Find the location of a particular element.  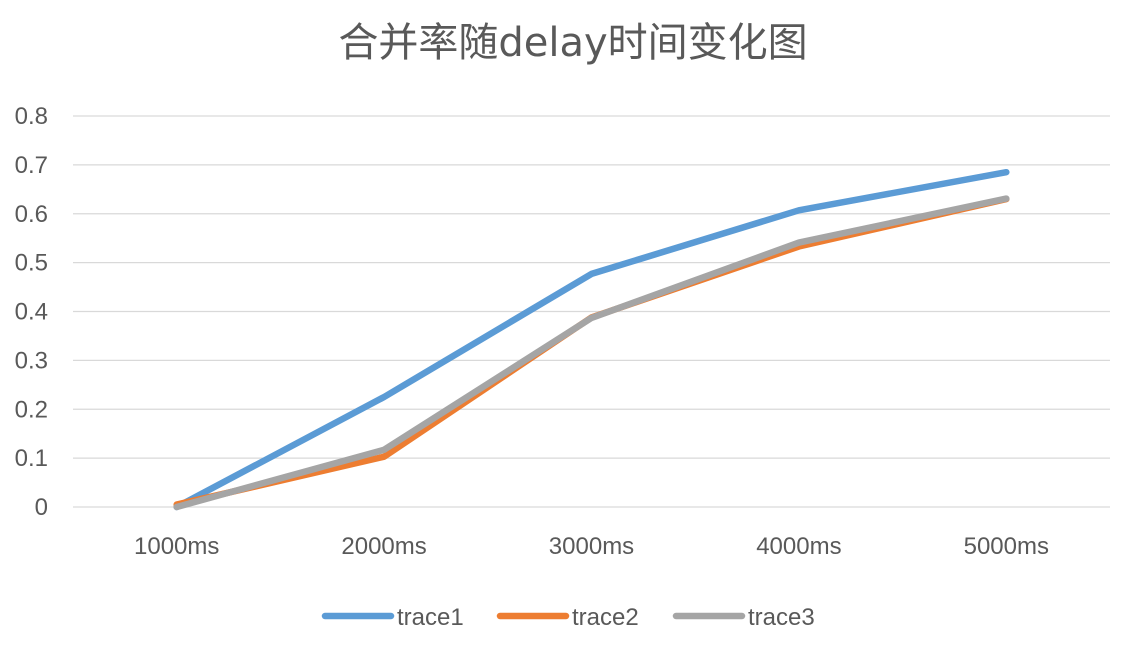

x-axis-ticks: 1000ms 2000ms 3000ms 4000ms 5000ms is located at coordinates (591, 546).